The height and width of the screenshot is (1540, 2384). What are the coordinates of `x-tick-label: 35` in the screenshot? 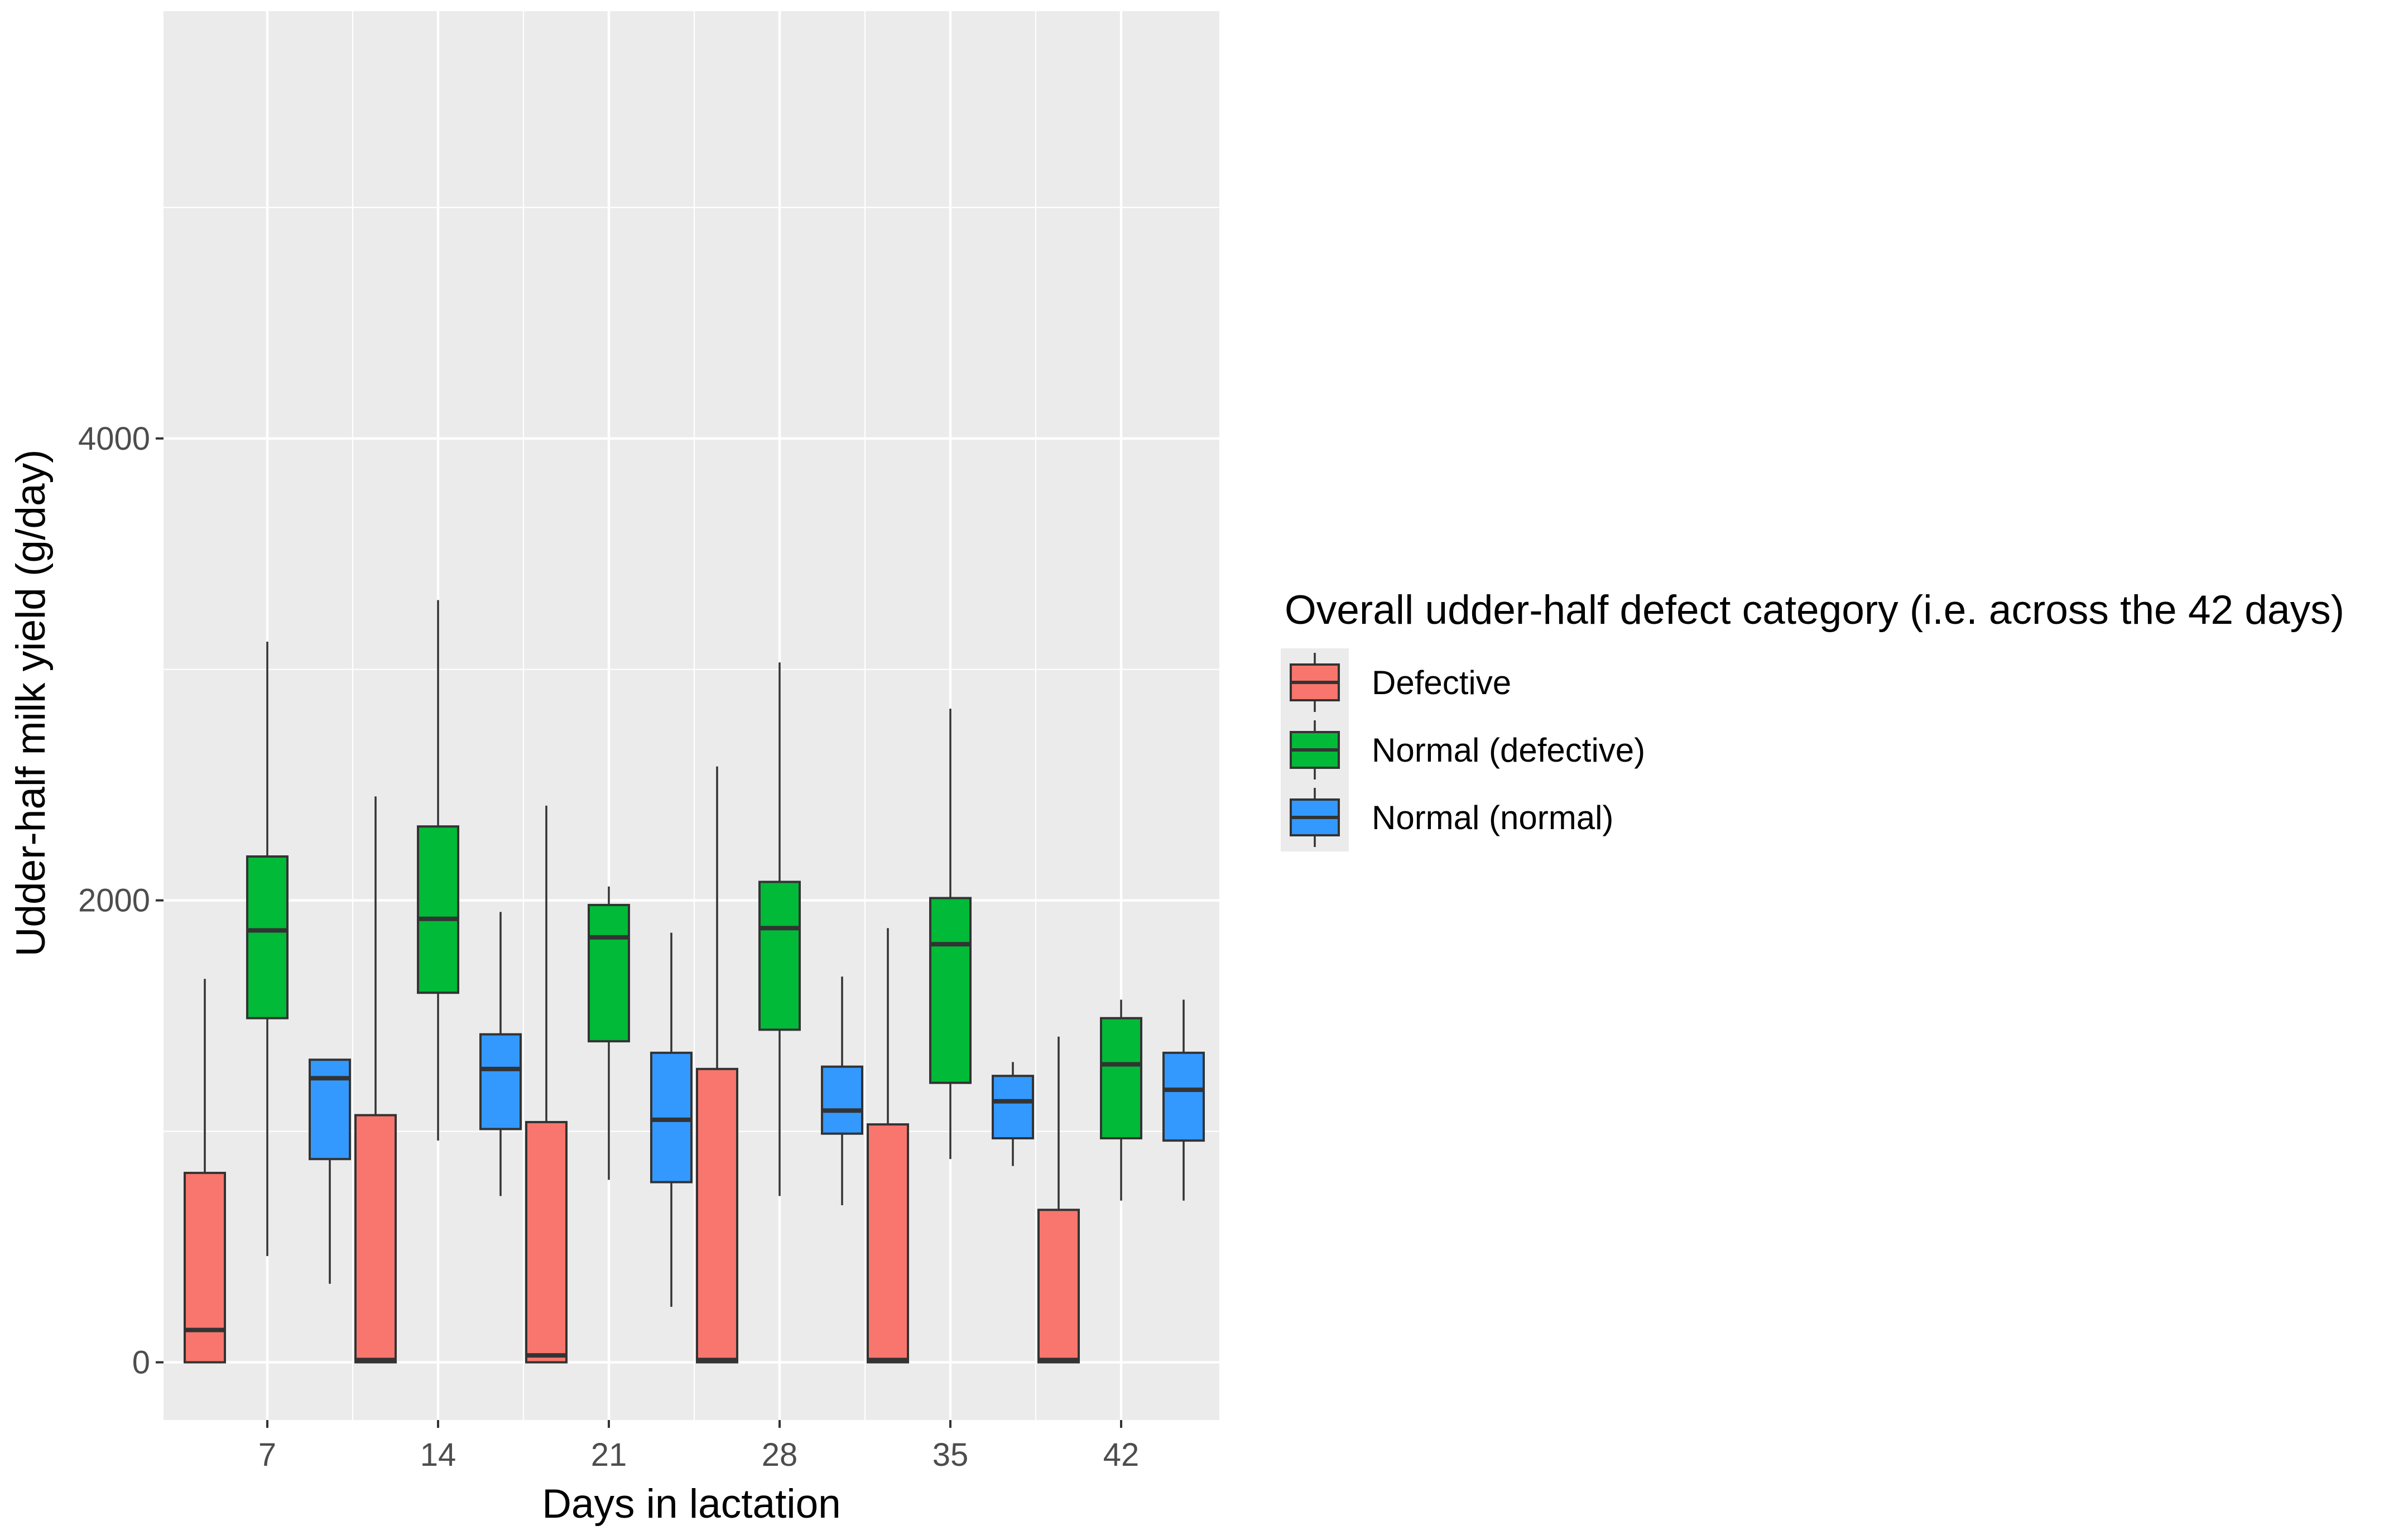 It's located at (951, 1455).